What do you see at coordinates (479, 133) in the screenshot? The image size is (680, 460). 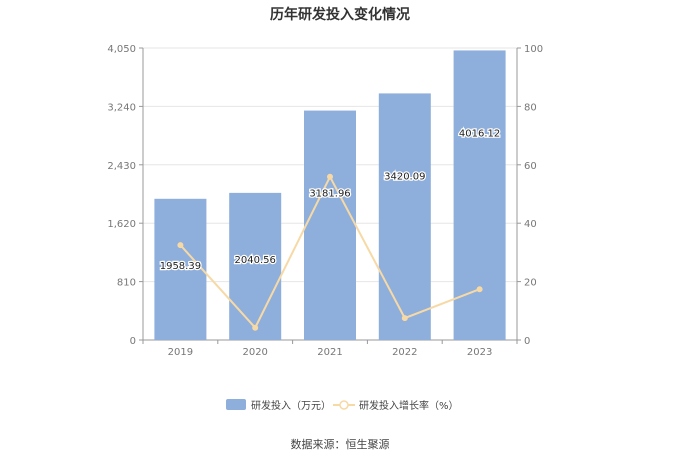 I see `bar-data-label: 4016.12` at bounding box center [479, 133].